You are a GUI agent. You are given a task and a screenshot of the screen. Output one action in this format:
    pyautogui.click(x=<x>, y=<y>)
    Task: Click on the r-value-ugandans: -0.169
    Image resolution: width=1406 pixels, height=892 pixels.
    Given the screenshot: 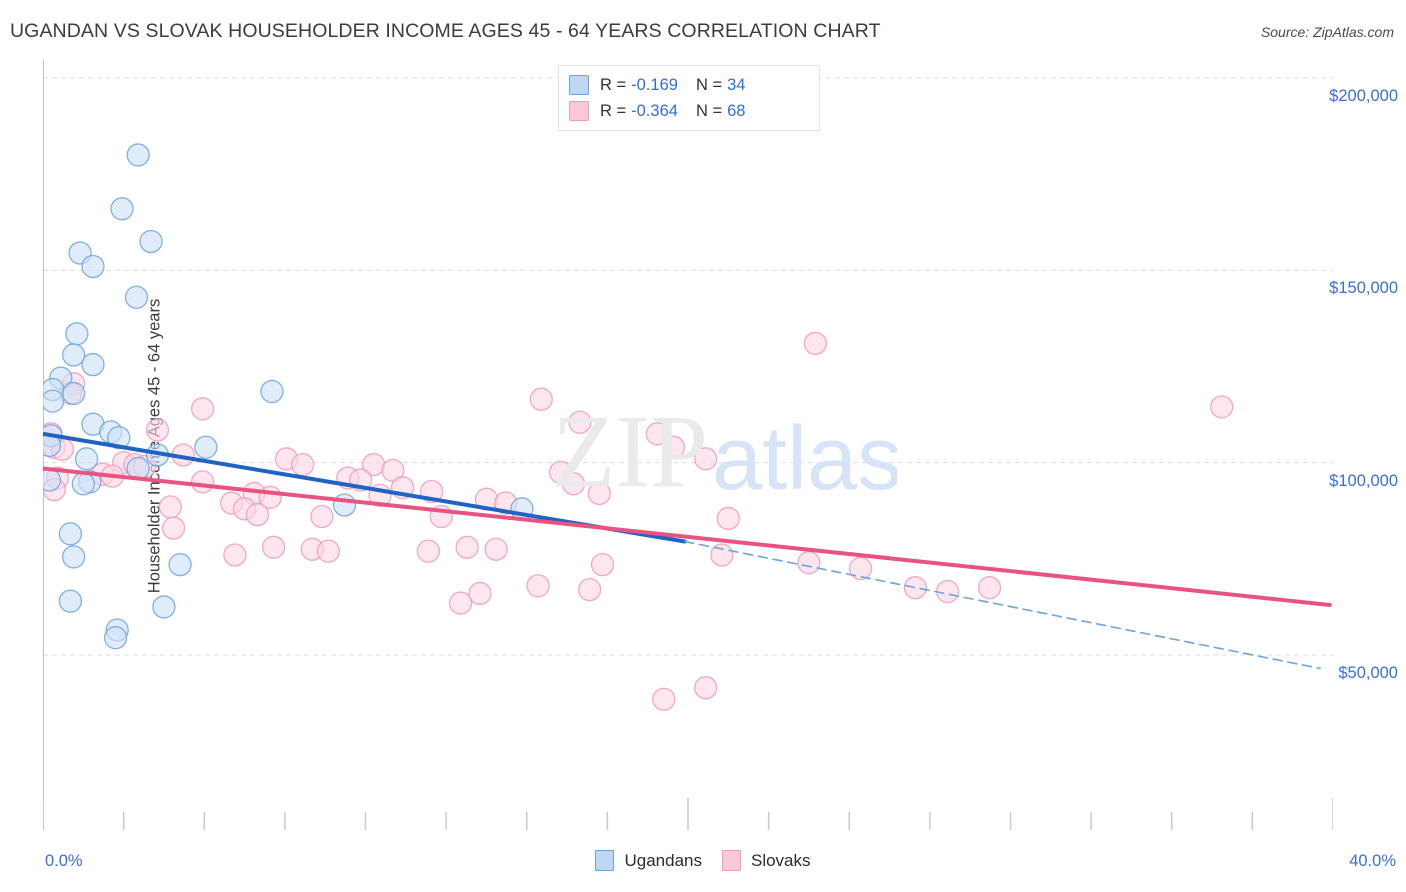 What is the action you would take?
    pyautogui.click(x=654, y=84)
    